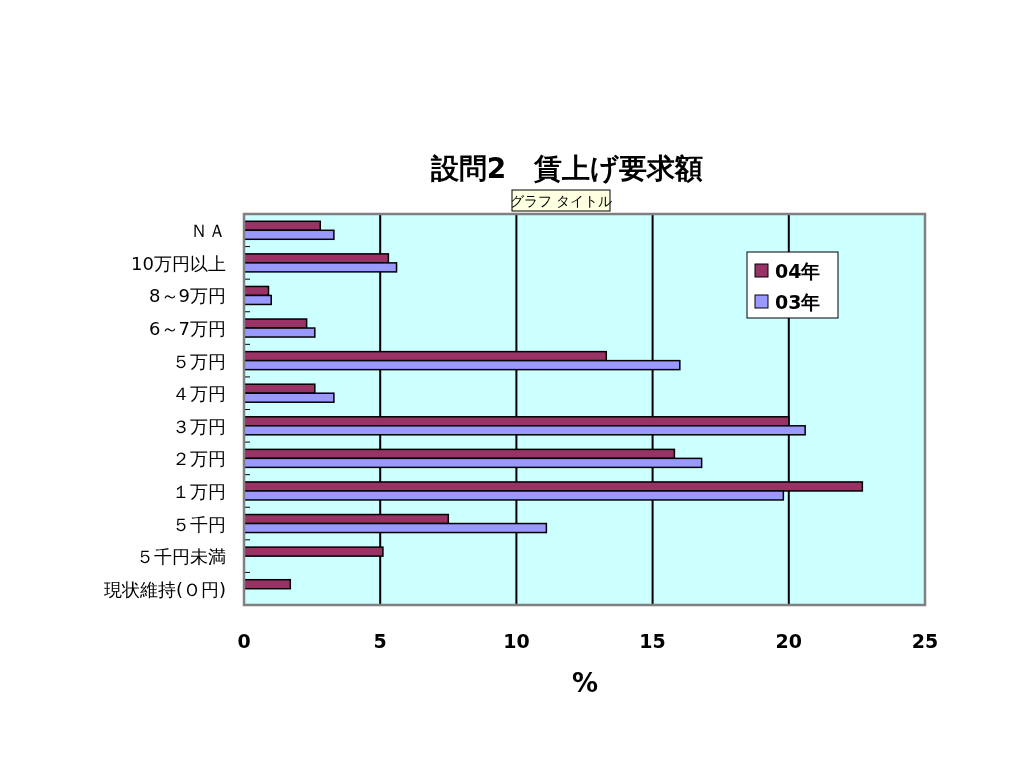 Image resolution: width=1024 pixels, height=768 pixels. What do you see at coordinates (566, 168) in the screenshot?
I see `chart-title: 設問2 賃上げ要求額` at bounding box center [566, 168].